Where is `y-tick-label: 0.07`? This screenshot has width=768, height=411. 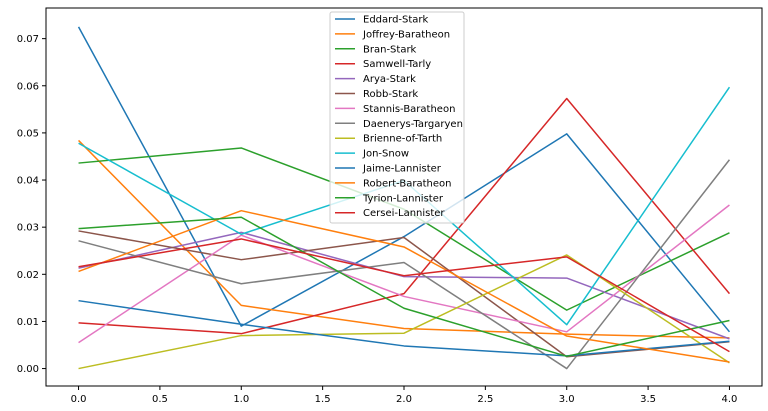 y-tick-label: 0.07 is located at coordinates (28, 39).